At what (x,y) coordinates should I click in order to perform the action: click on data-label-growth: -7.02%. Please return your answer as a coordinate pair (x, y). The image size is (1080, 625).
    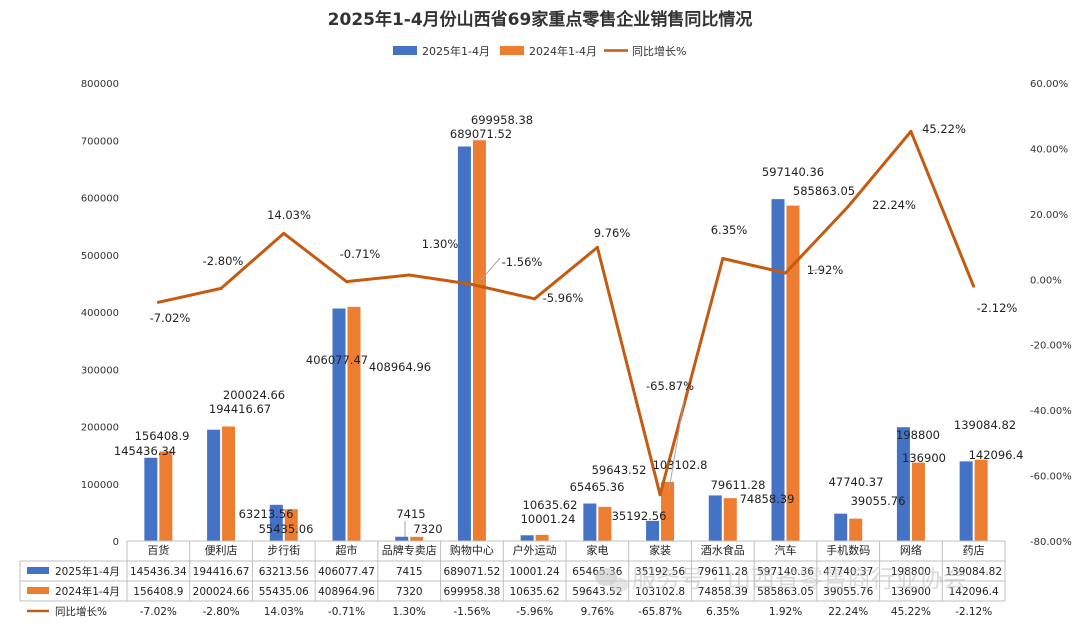
    Looking at the image, I should click on (170, 318).